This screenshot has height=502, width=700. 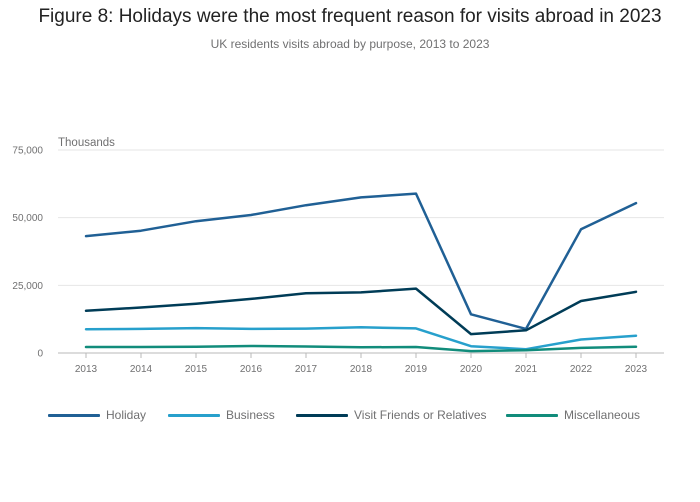 I want to click on series-line-visit-friends-or-relatives, so click(x=361, y=311).